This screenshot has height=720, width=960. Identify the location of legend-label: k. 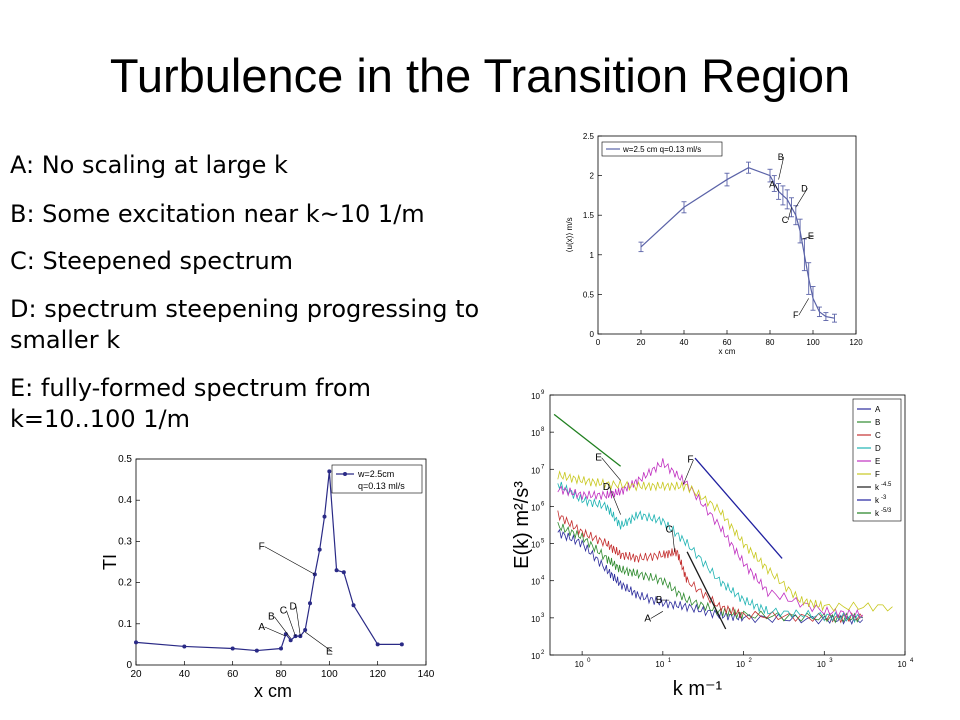
(877, 487).